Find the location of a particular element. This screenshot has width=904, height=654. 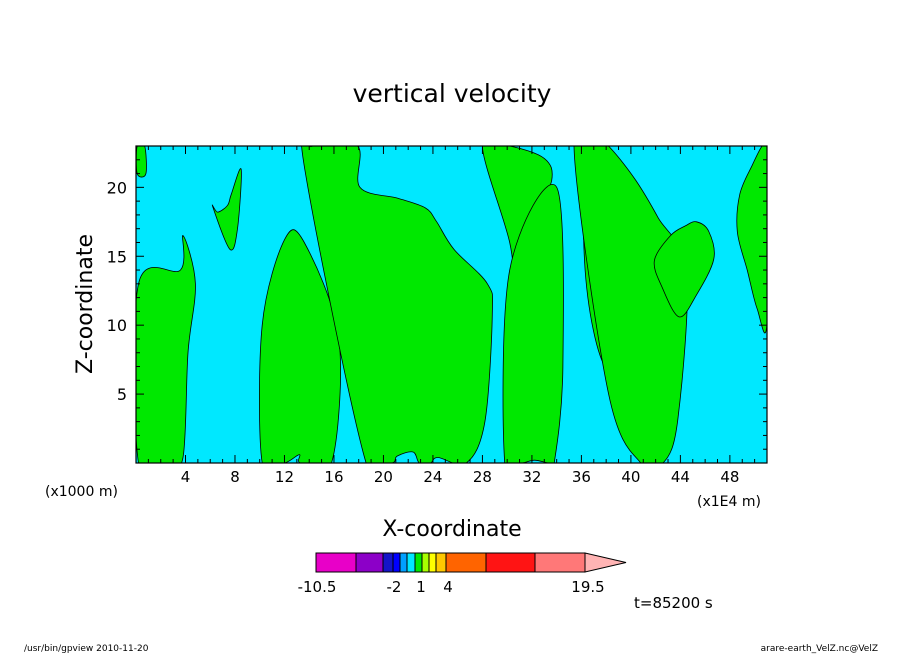

x-tick-label: 48 is located at coordinates (729, 477).